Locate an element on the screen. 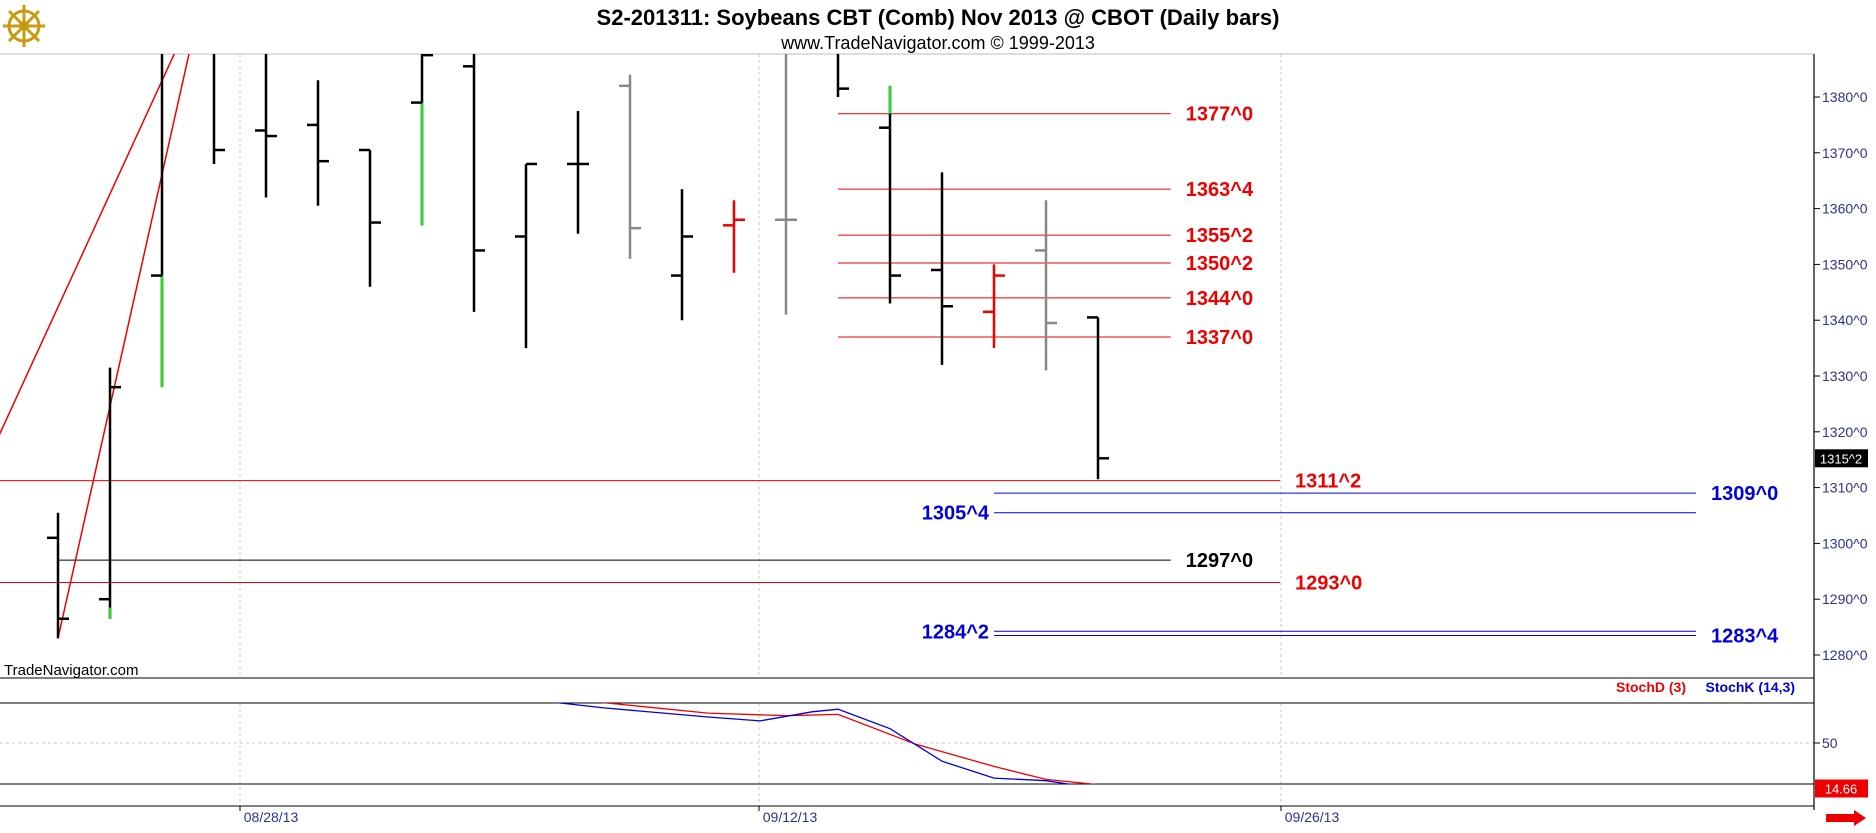  level-label: 1311^2 is located at coordinates (1328, 482).